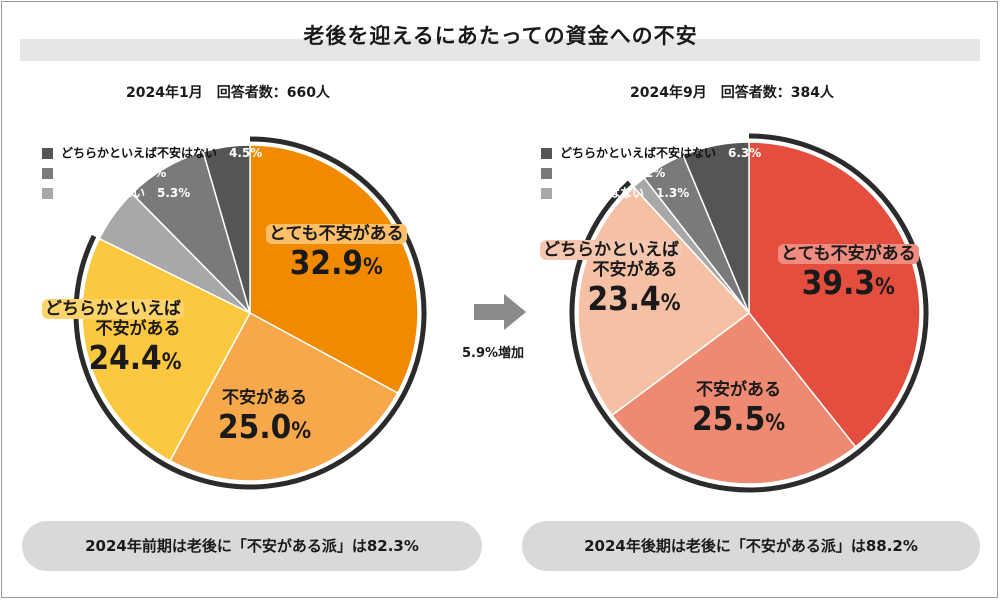 This screenshot has height=601, width=1001. What do you see at coordinates (729, 418) in the screenshot?
I see `percent-value: 25.5` at bounding box center [729, 418].